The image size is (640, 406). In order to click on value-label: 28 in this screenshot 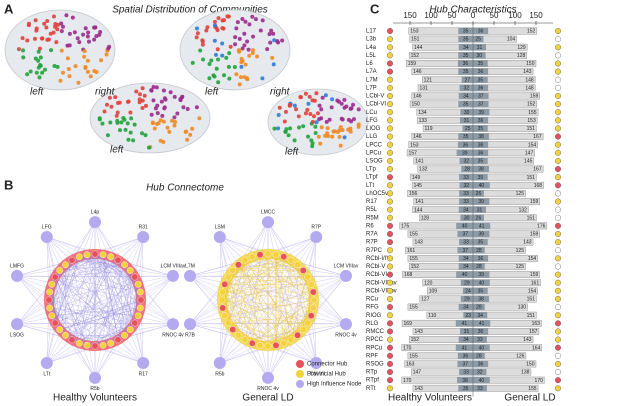, I will do `click(479, 251)`.